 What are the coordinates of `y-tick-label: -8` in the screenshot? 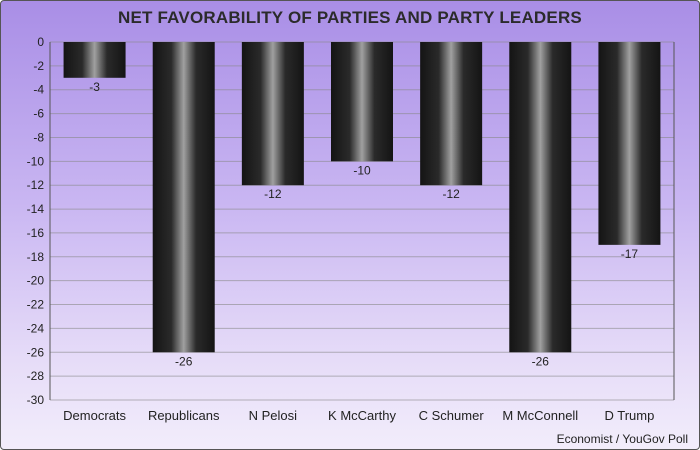 It's located at (38, 137).